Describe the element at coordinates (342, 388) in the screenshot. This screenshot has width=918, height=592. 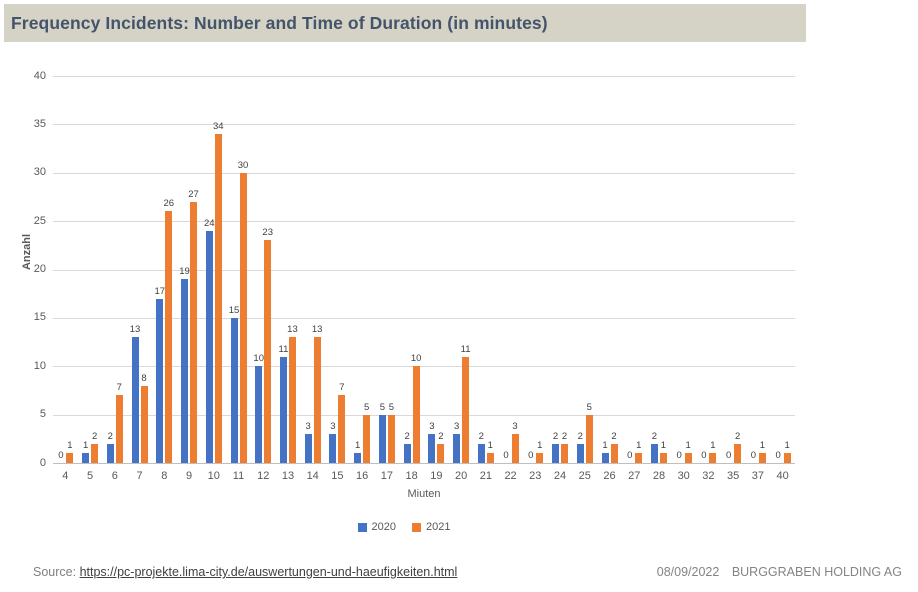
I see `data-label-2021-15: 7` at that location.